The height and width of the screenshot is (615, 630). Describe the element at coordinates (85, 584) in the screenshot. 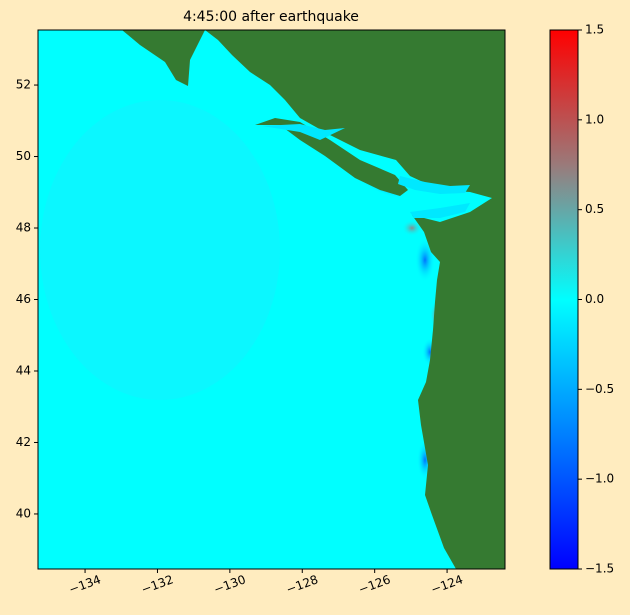

I see `x-tick-label: −134` at that location.